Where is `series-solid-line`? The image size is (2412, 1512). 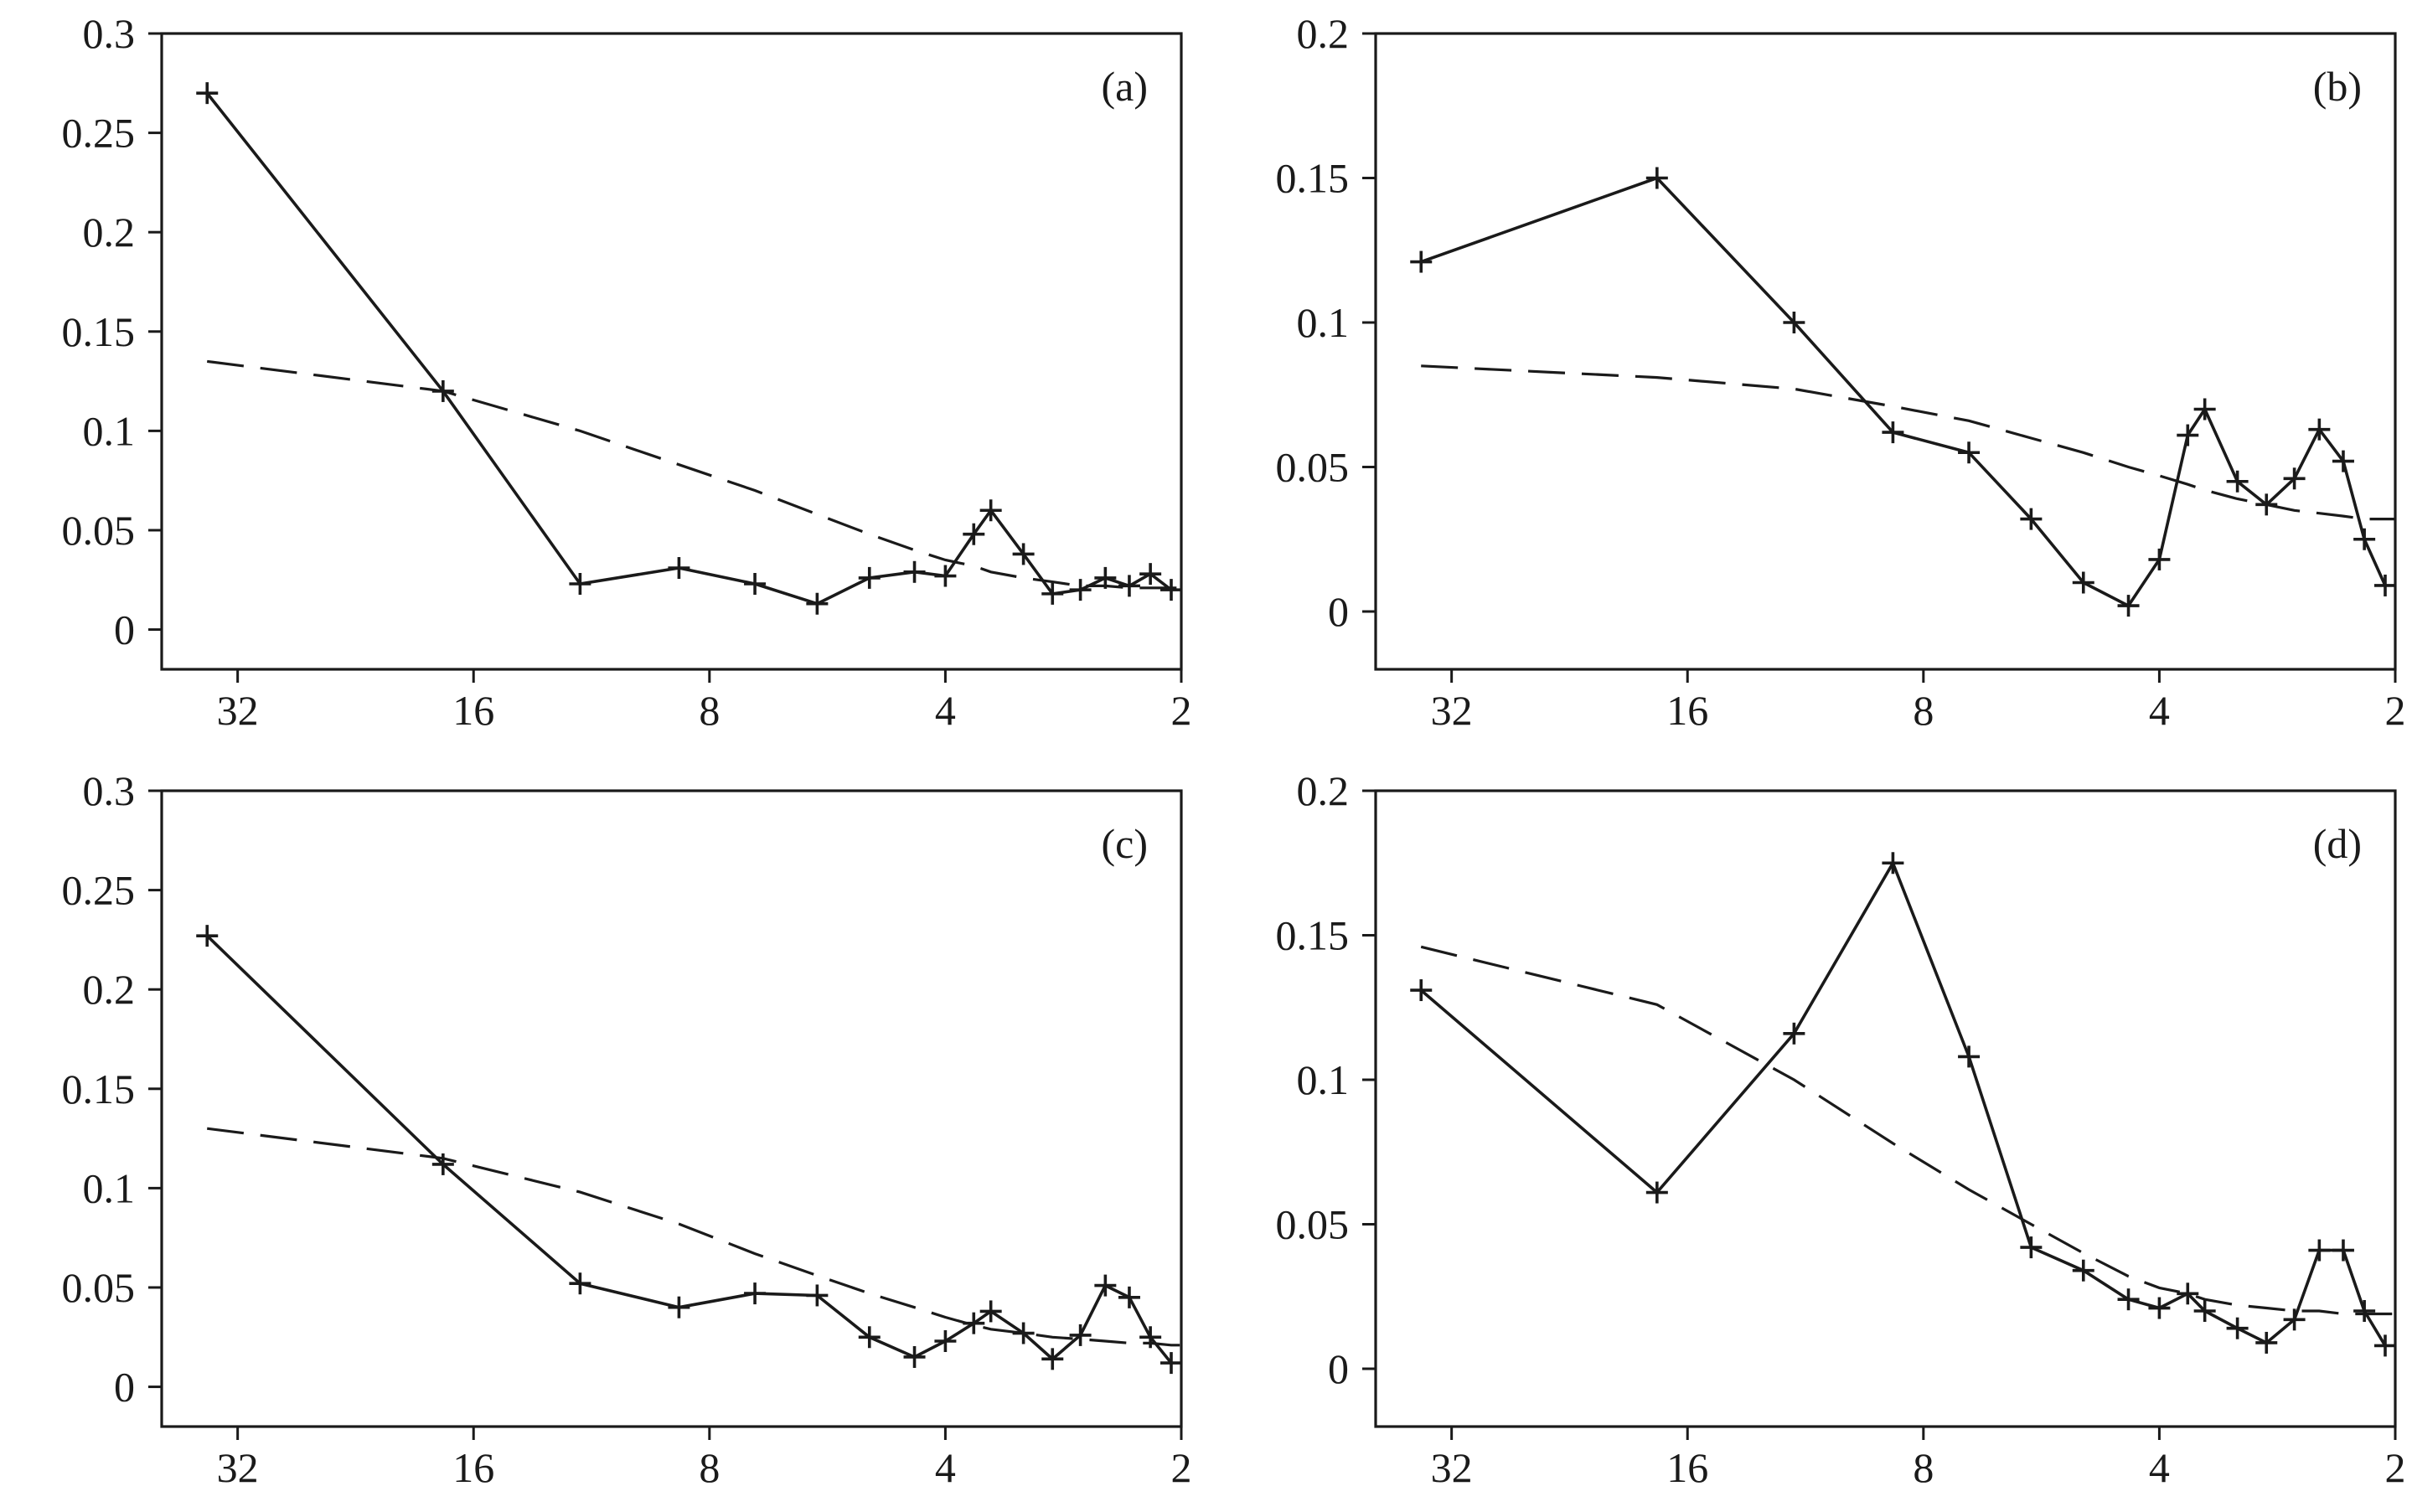 series-solid-line is located at coordinates (689, 1149).